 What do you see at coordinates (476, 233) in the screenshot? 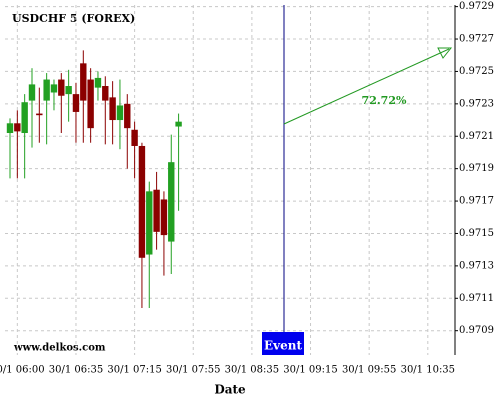
I see `y-tick-label: 0.9715` at bounding box center [476, 233].